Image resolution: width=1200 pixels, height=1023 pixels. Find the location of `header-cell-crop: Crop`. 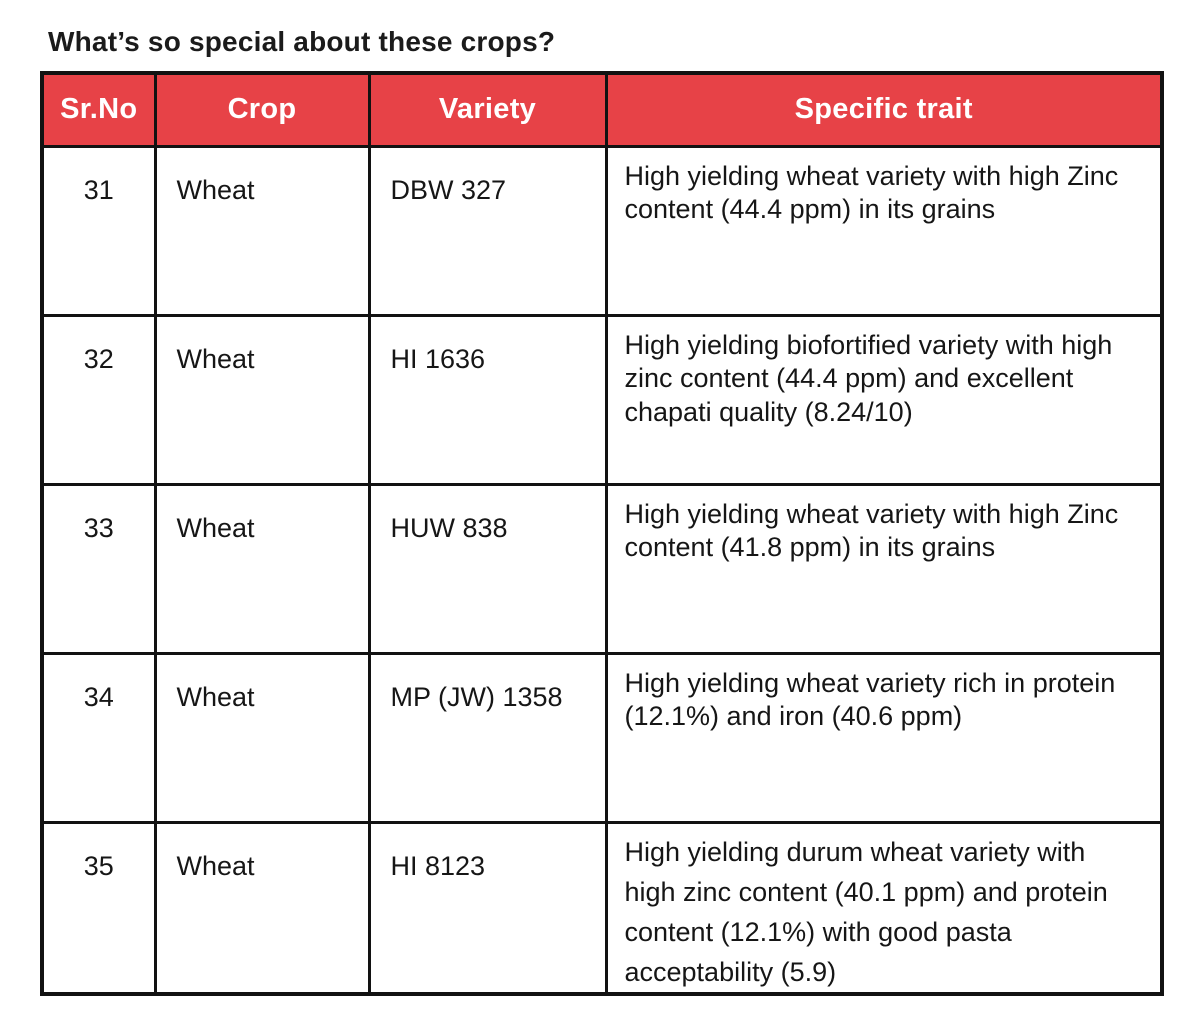

header-cell-crop: Crop is located at coordinates (262, 109).